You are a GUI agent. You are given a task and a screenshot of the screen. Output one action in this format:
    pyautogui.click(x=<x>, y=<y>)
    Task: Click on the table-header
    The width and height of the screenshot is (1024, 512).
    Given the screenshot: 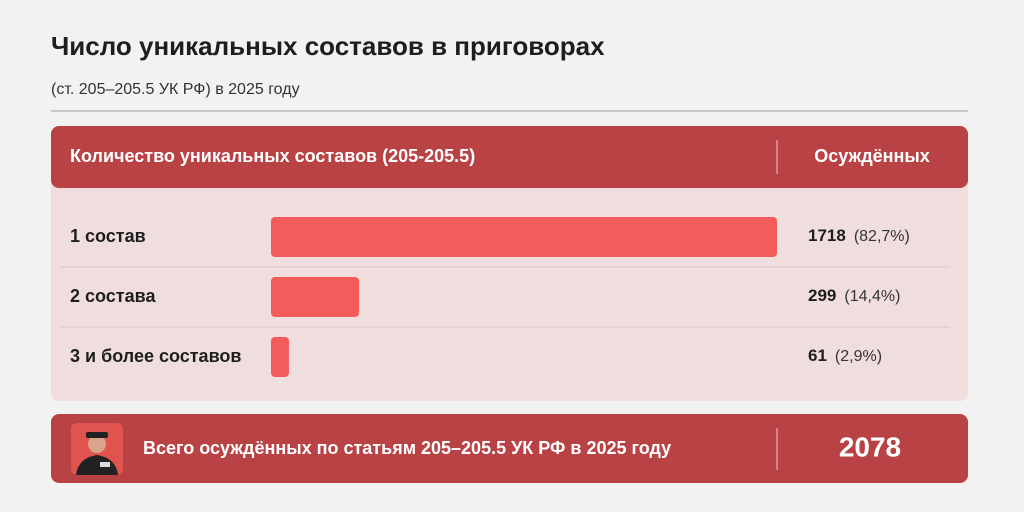 What is the action you would take?
    pyautogui.click(x=509, y=157)
    